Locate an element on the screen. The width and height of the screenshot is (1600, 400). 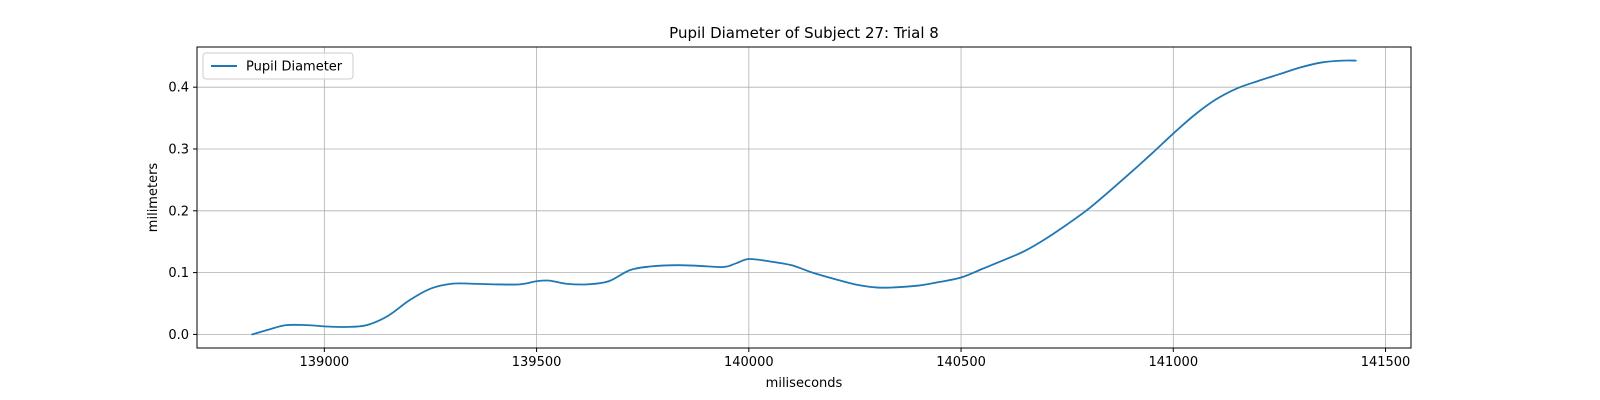
legend: Pupil Diameter is located at coordinates (278, 66).